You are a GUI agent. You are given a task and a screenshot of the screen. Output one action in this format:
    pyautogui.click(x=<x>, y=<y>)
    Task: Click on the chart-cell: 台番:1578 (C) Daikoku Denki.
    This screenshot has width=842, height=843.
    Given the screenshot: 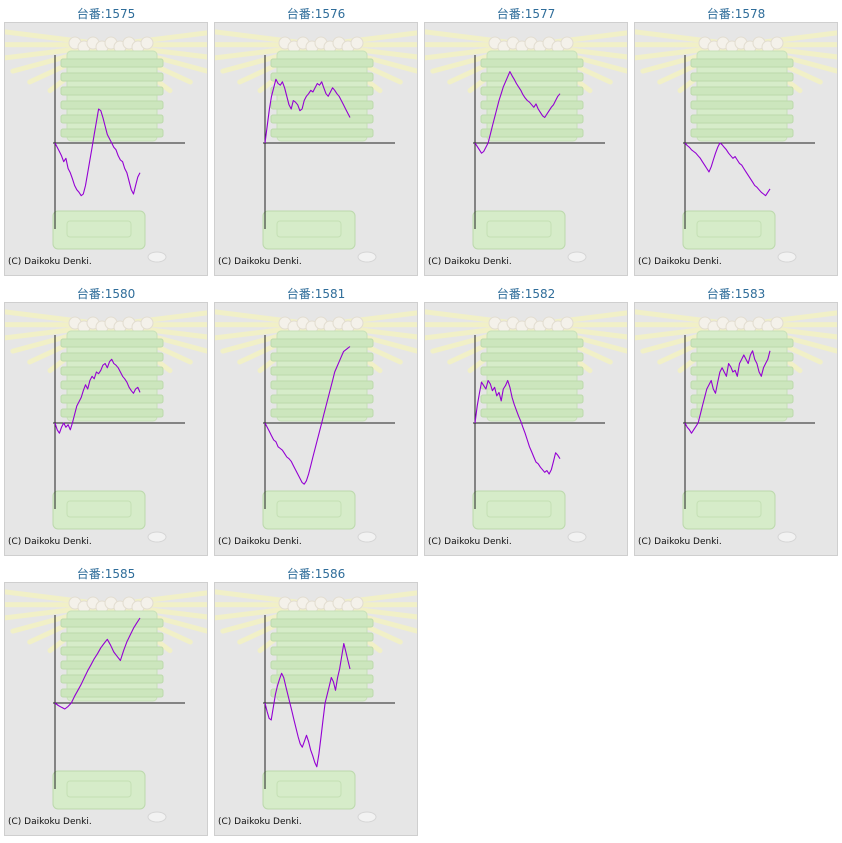 What is the action you would take?
    pyautogui.click(x=736, y=138)
    